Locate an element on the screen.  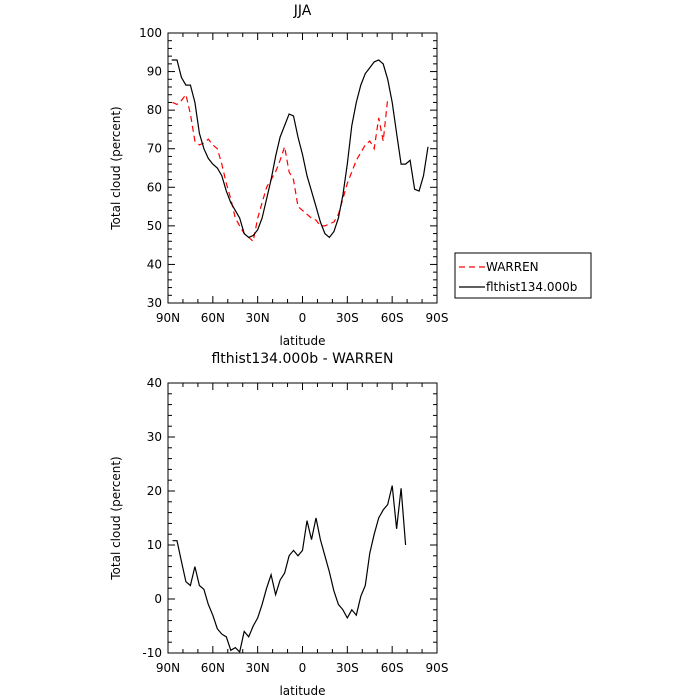
legend-box is located at coordinates (523, 275).